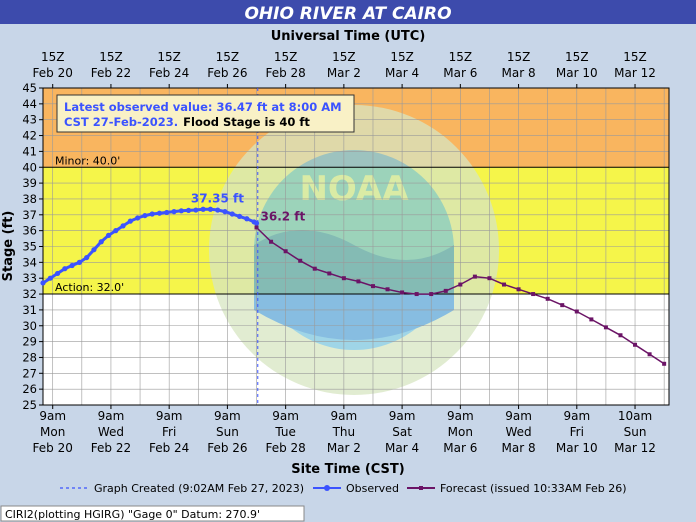 The image size is (696, 522). I want to click on bottom-tick-label-day: Fri, so click(577, 432).